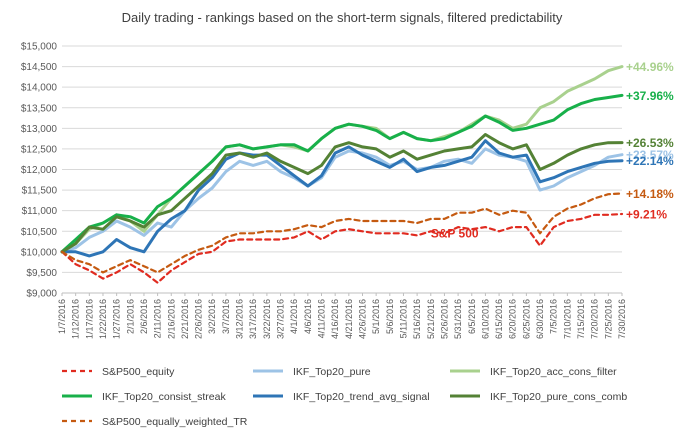 The height and width of the screenshot is (434, 697). I want to click on legend-label: IKF_Top20_pure_cons_comb, so click(558, 397).